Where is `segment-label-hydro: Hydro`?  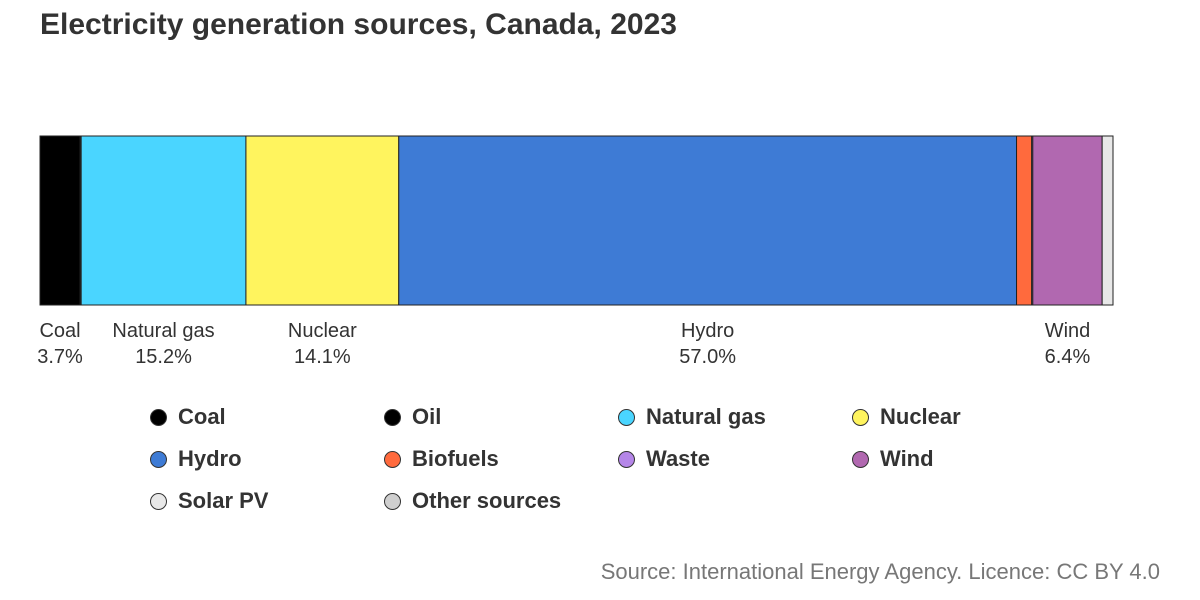
segment-label-hydro: Hydro is located at coordinates (707, 331).